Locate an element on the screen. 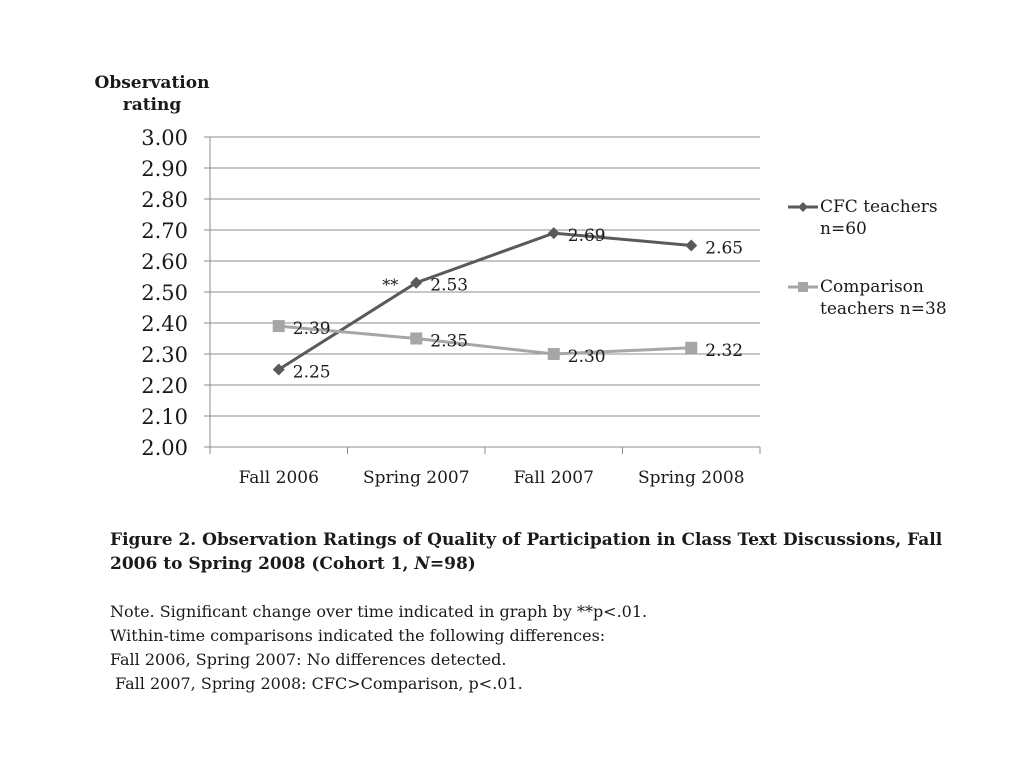 The height and width of the screenshot is (768, 1024). legend-label-cfc-line-2: n=60 is located at coordinates (843, 229).